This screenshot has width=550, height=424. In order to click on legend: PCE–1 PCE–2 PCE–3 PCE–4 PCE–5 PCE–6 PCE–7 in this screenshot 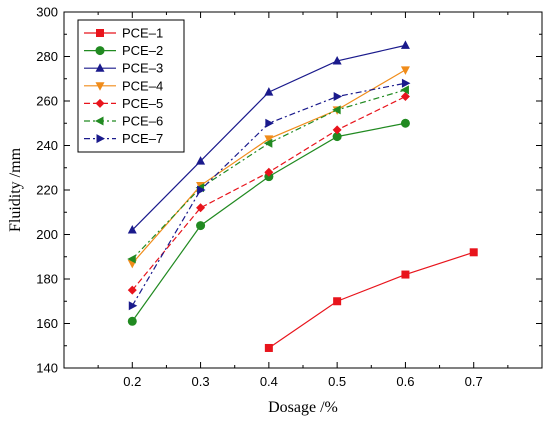, I will do `click(131, 86)`.